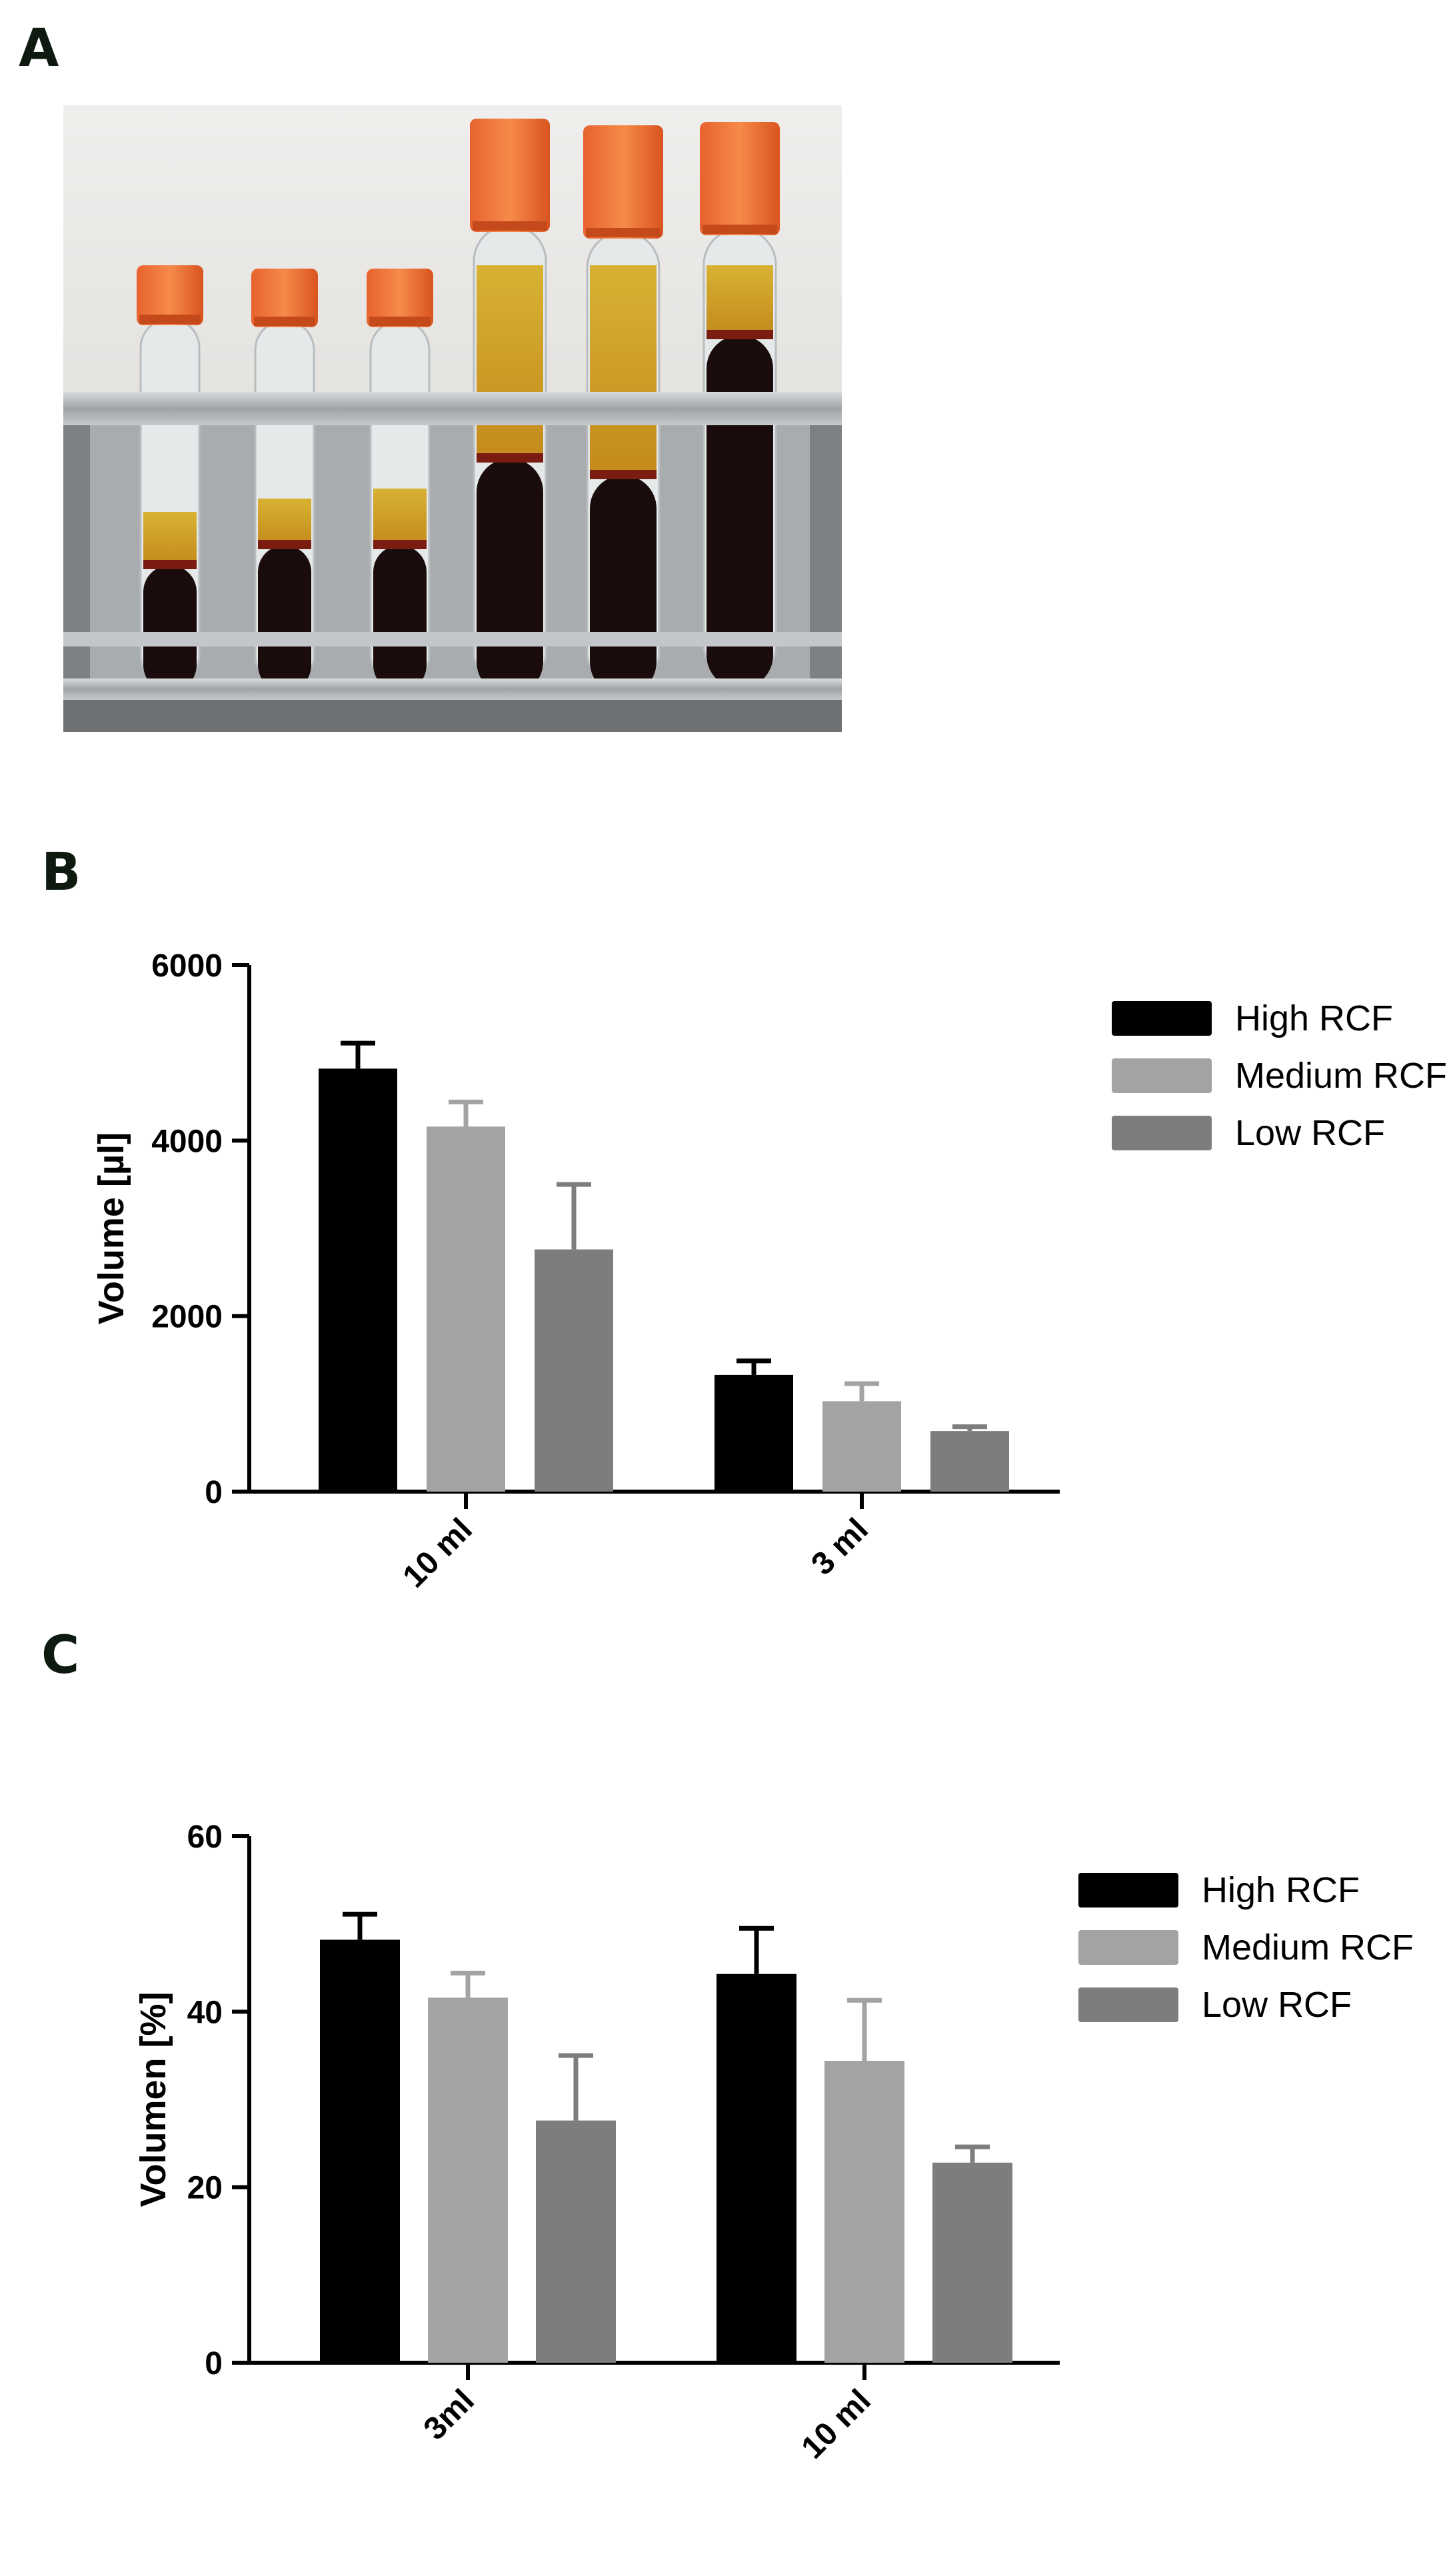 Image resolution: width=1451 pixels, height=2576 pixels. What do you see at coordinates (153, 2099) in the screenshot?
I see `y-axis-label: Volumen [%]` at bounding box center [153, 2099].